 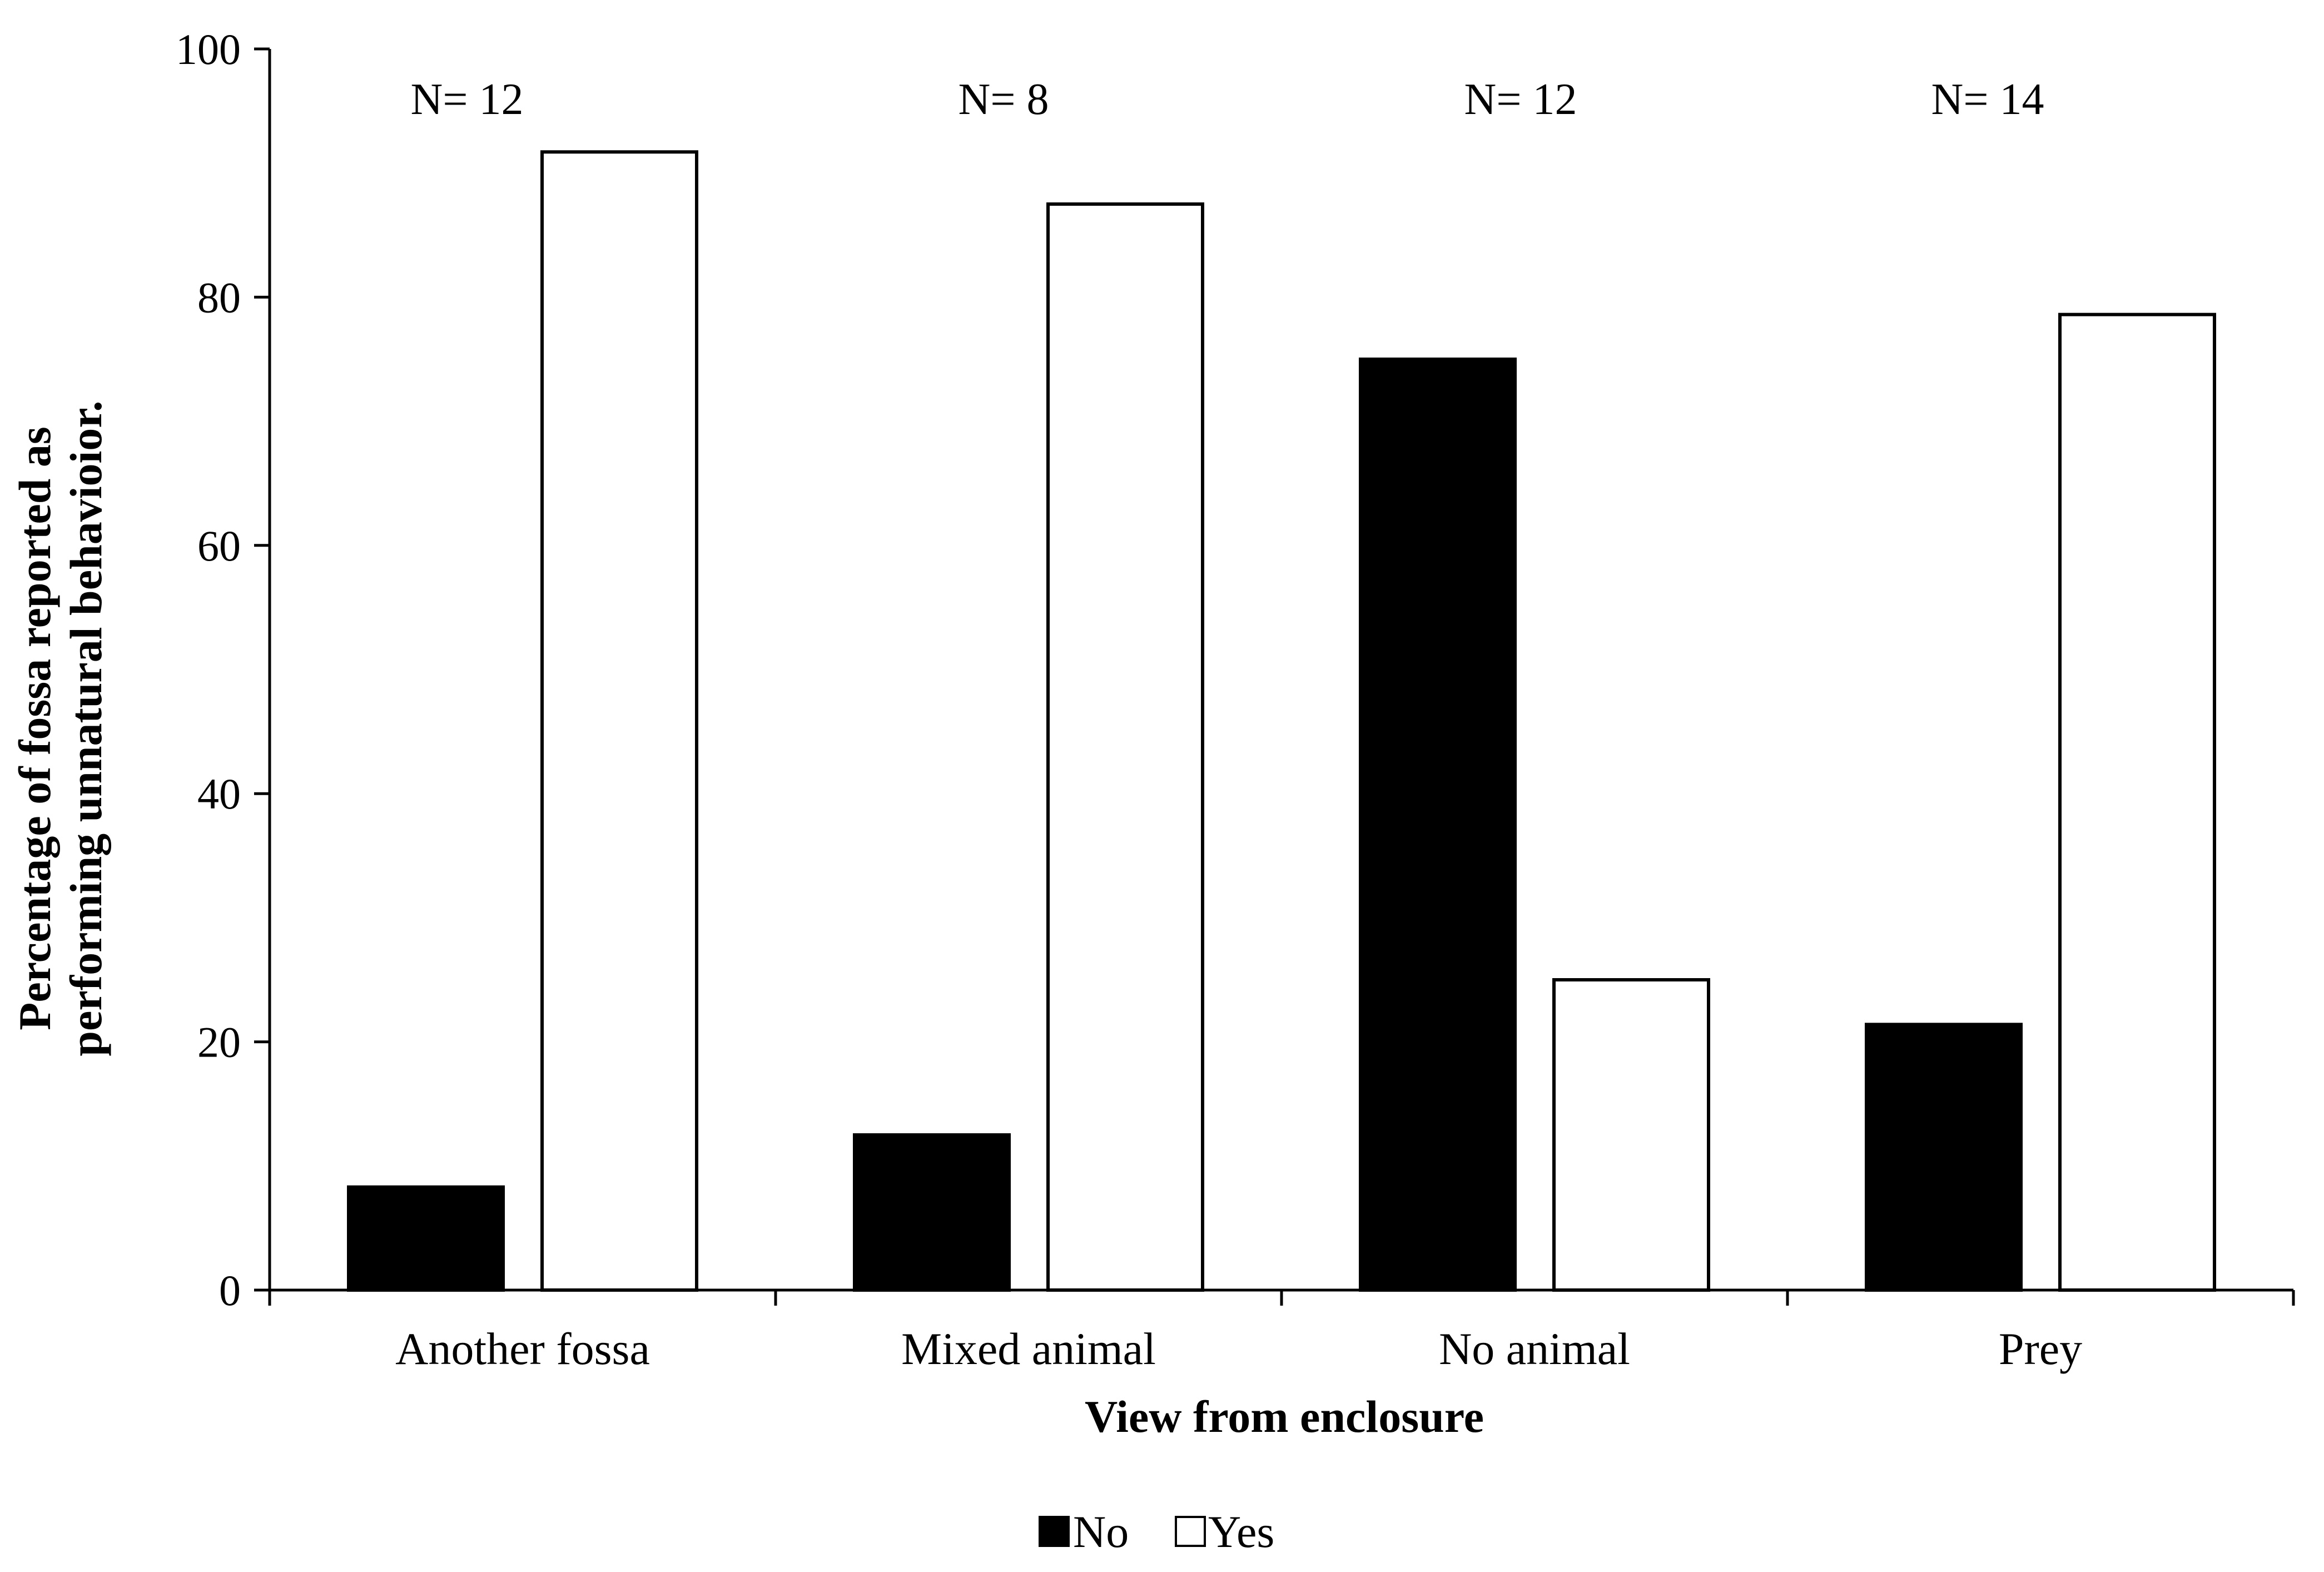 I want to click on legend-label-no: No, so click(x=1101, y=1531).